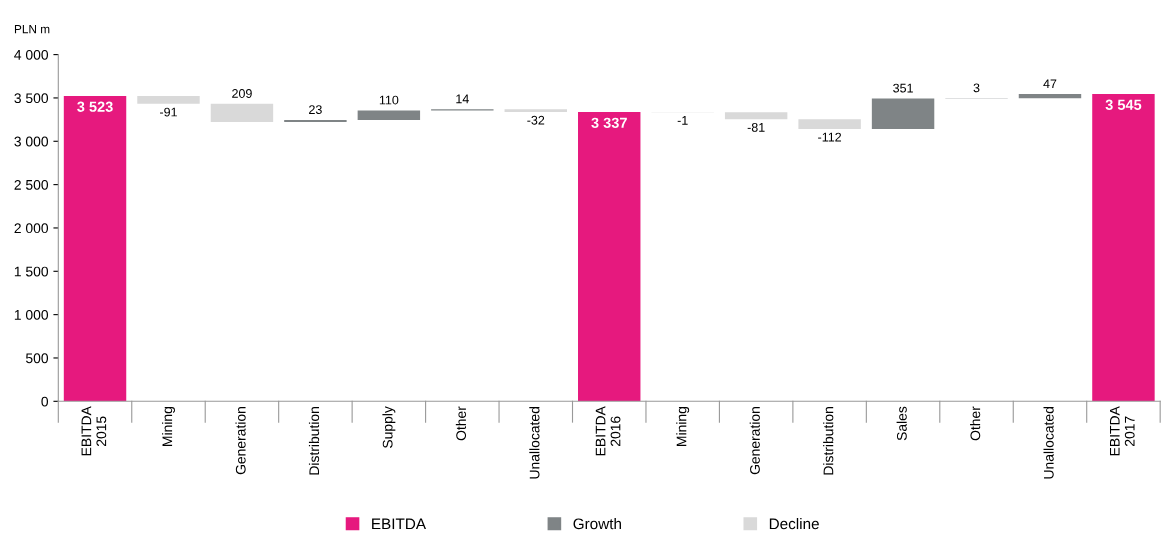 This screenshot has height=546, width=1166. What do you see at coordinates (830, 137) in the screenshot?
I see `data-label: -112` at bounding box center [830, 137].